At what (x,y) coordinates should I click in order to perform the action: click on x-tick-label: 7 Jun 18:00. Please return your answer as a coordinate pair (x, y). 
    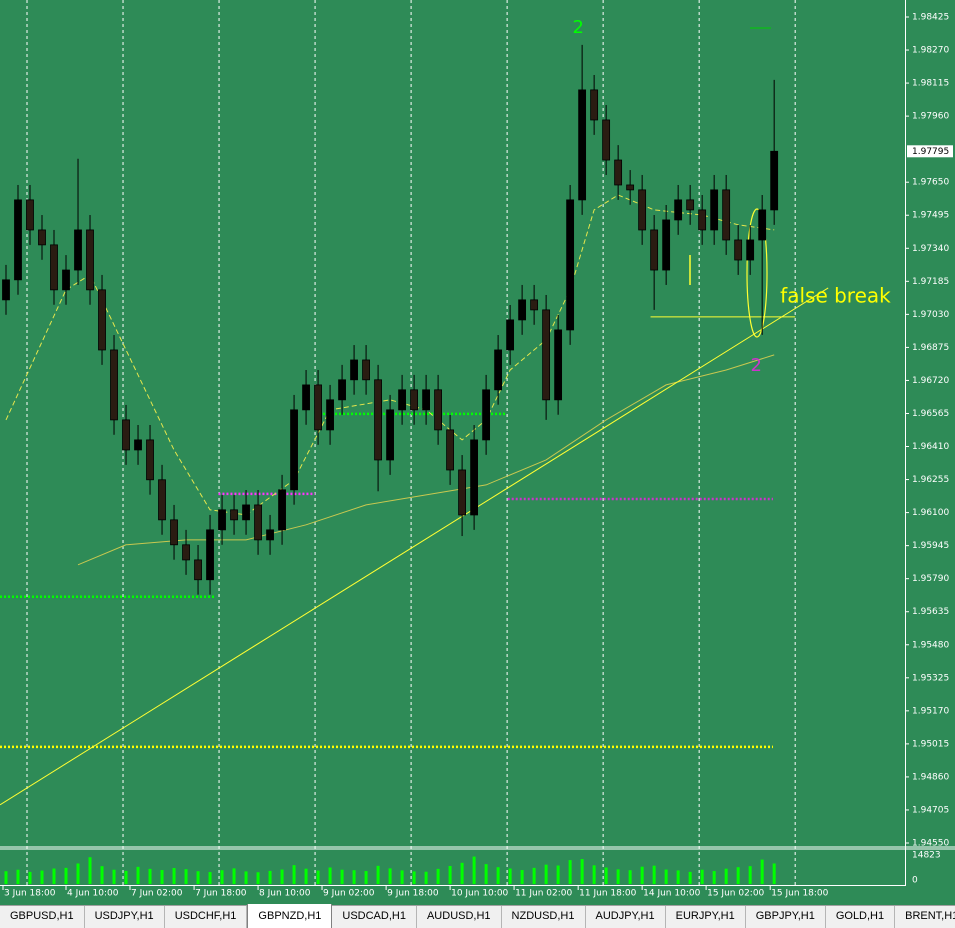
    Looking at the image, I should click on (221, 894).